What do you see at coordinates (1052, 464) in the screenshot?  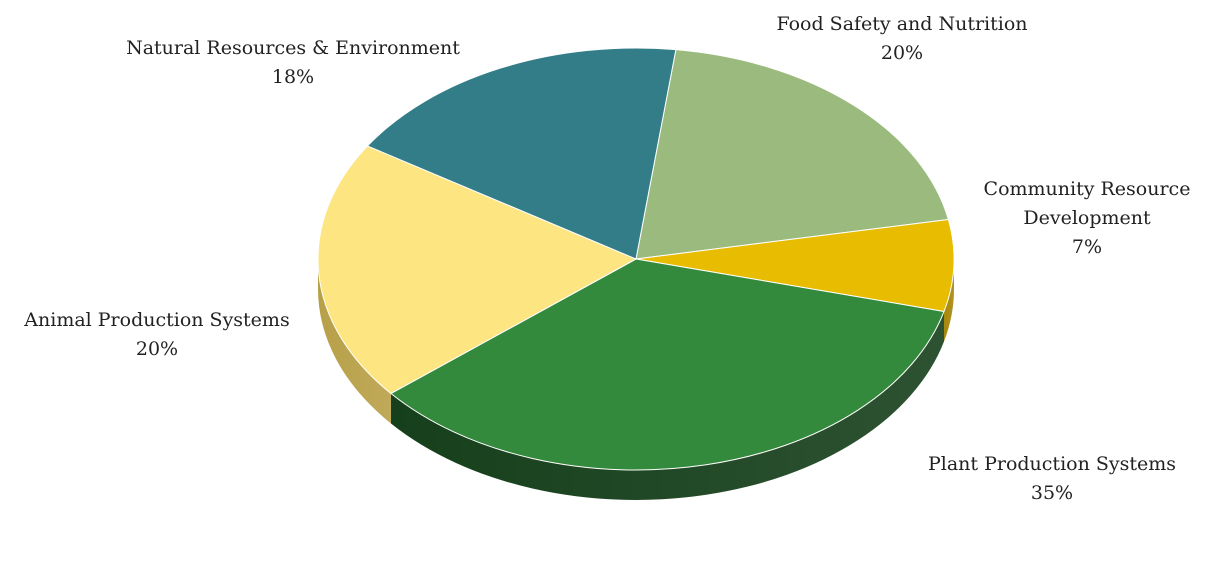 I see `slice-name-label: Plant Production Systems` at bounding box center [1052, 464].